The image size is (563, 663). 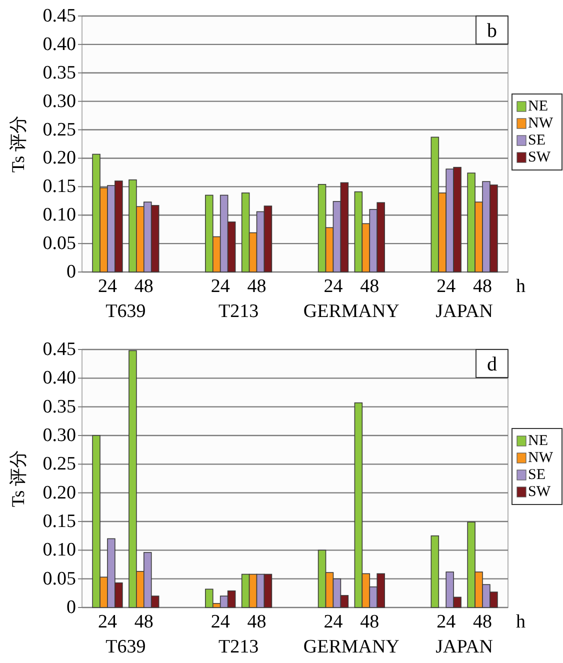 I want to click on chart-title: d, so click(x=492, y=365).